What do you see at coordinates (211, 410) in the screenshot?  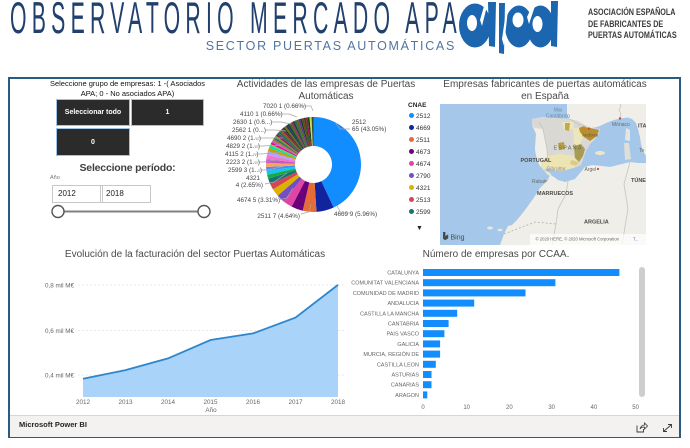 I see `svg-text: Año` at bounding box center [211, 410].